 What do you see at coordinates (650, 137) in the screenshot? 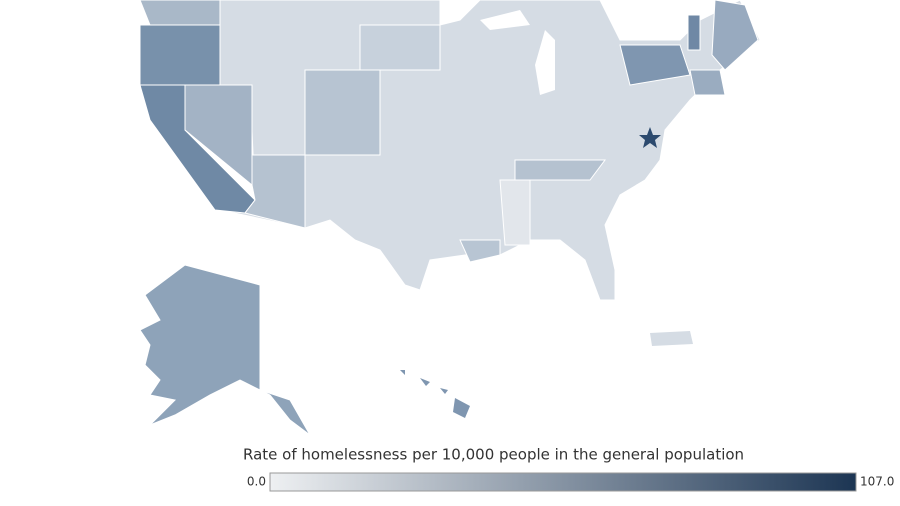
I see `dc-star` at bounding box center [650, 137].